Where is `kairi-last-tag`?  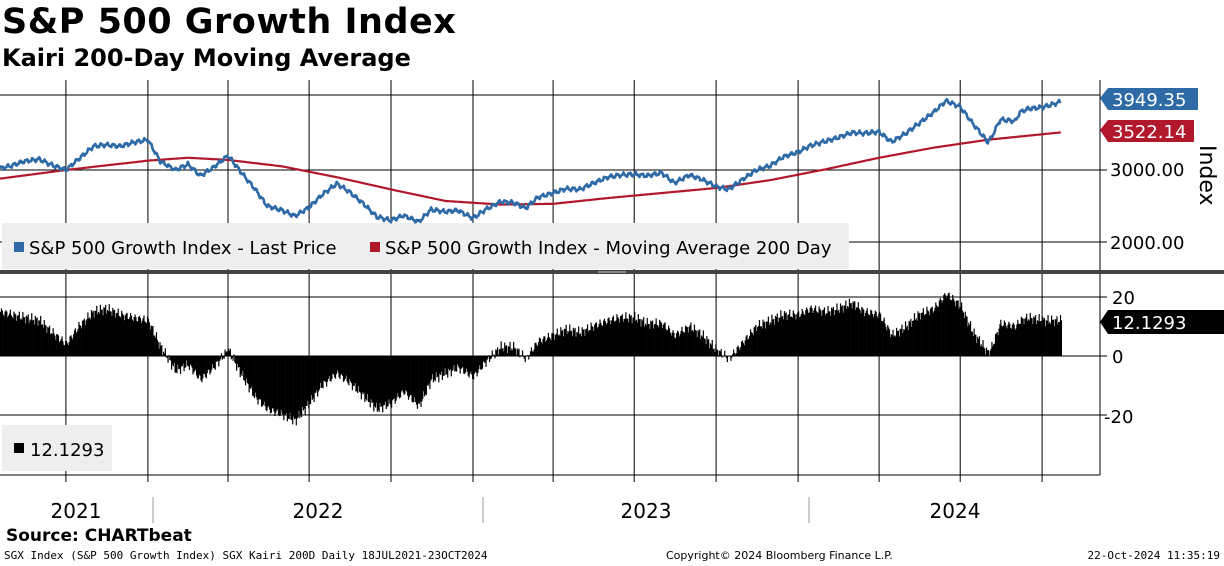 kairi-last-tag is located at coordinates (1162, 322).